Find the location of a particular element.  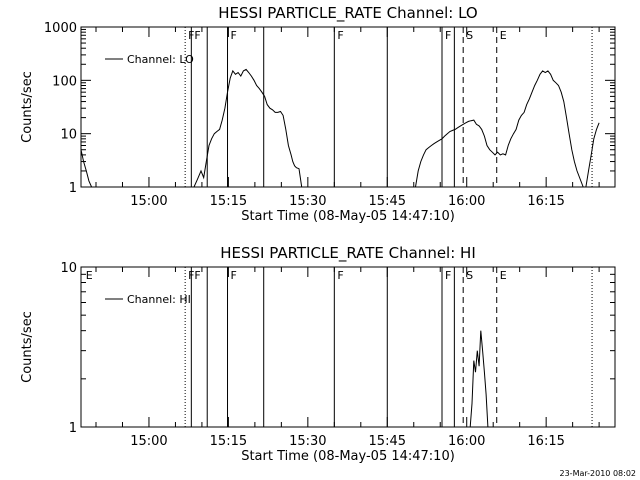

y-tick-label: 1000 is located at coordinates (60, 28).